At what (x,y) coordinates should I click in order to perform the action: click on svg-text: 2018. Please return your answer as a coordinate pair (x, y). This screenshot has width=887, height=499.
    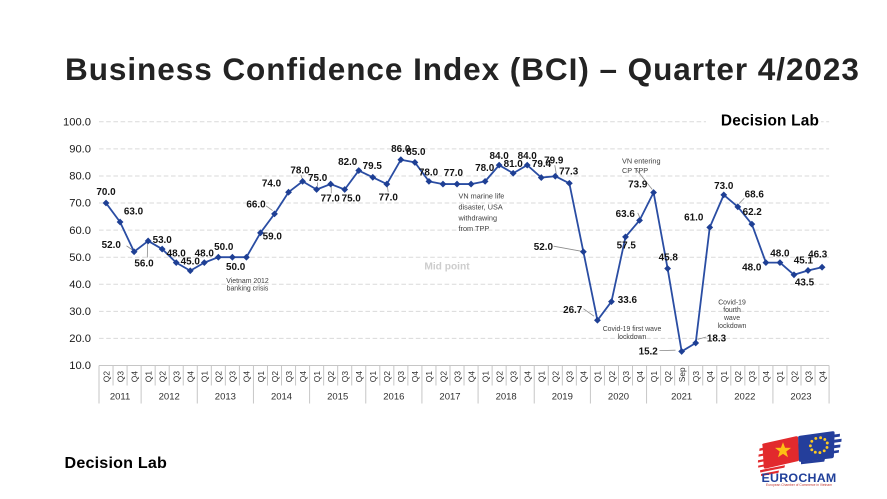
    Looking at the image, I should click on (506, 397).